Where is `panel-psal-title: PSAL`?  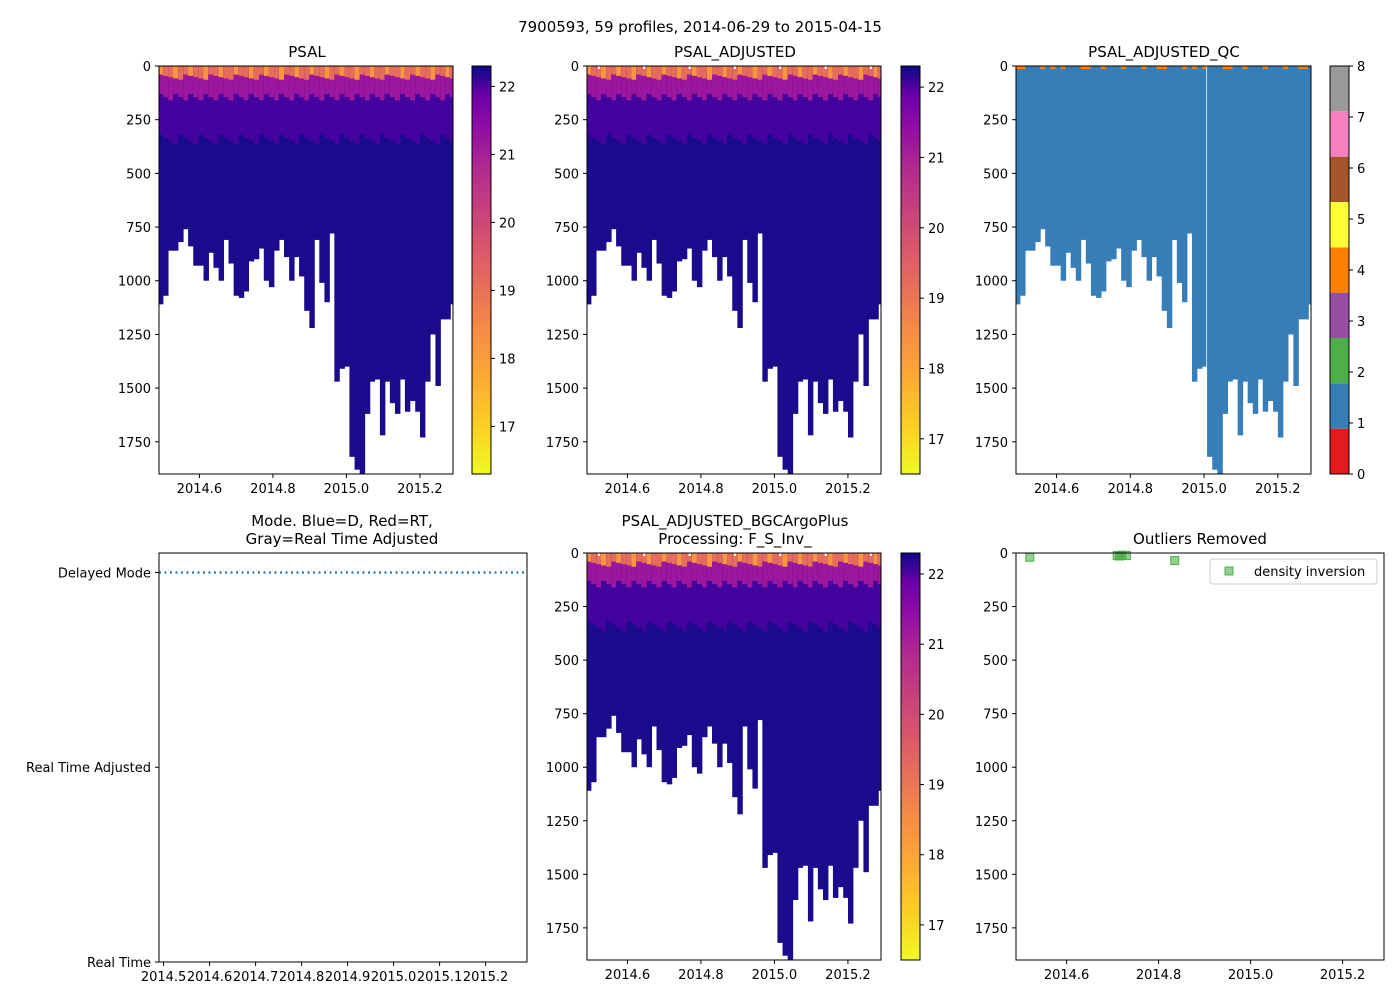 panel-psal-title: PSAL is located at coordinates (307, 52).